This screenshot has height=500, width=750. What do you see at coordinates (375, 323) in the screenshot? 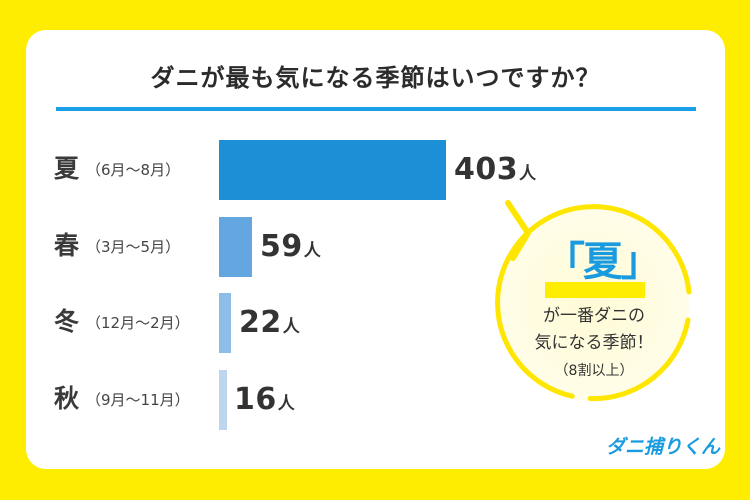
I see `bar-row-winter: 冬 （12月〜2月） 22人` at bounding box center [375, 323].